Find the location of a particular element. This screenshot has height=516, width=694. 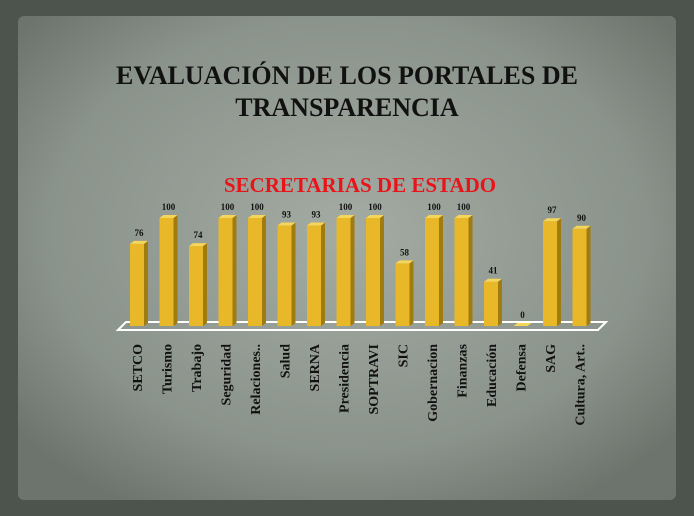

data-label: 90 is located at coordinates (582, 218).